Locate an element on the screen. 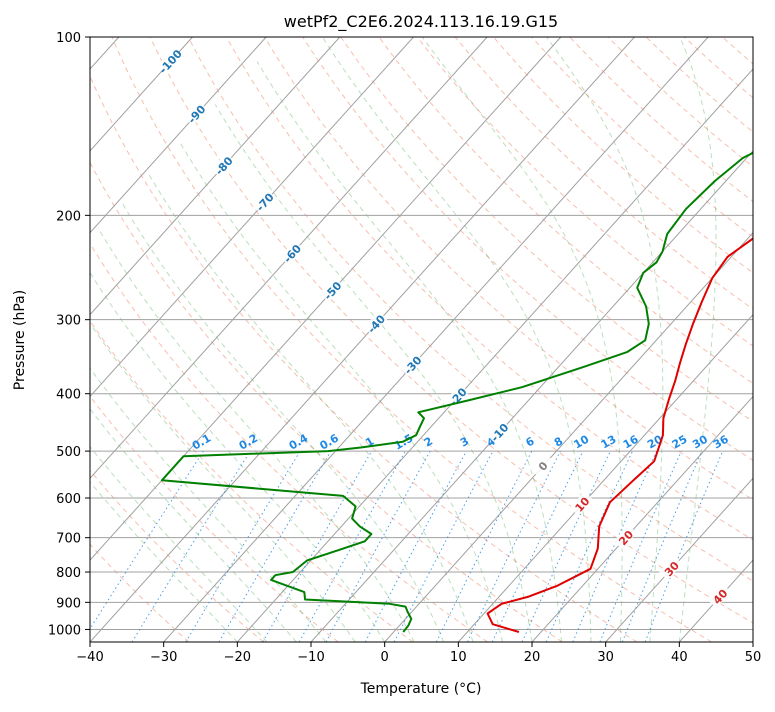  y-tick-label: 200 is located at coordinates (68, 216).